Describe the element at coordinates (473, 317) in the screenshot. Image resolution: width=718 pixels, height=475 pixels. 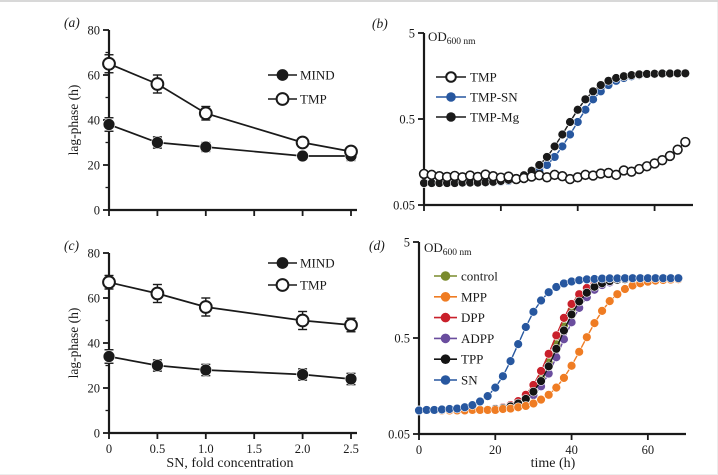
I see `legend-label: DPP` at that location.